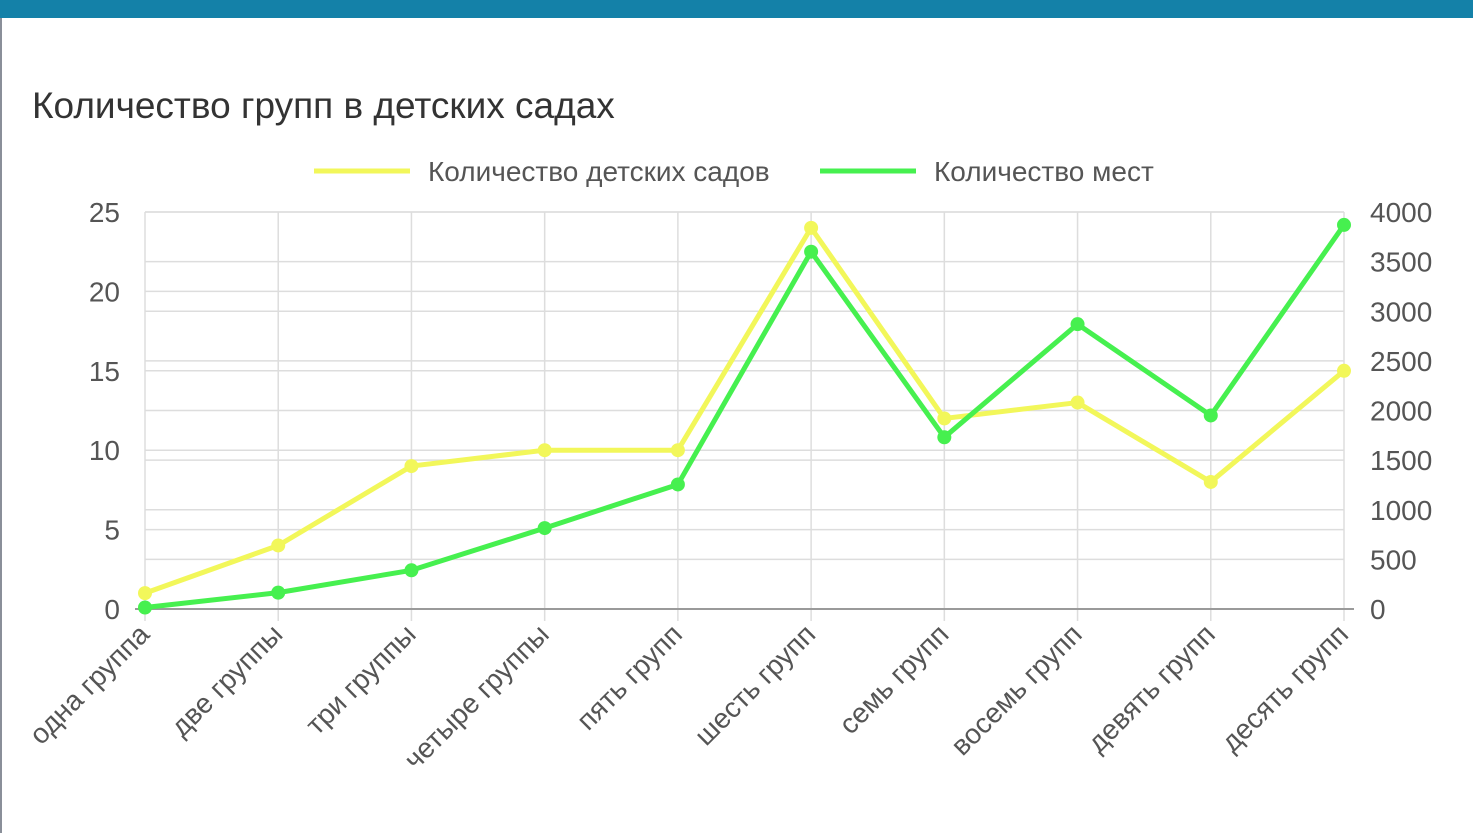  I want to click on y-left-tick-label: 15, so click(104, 371).